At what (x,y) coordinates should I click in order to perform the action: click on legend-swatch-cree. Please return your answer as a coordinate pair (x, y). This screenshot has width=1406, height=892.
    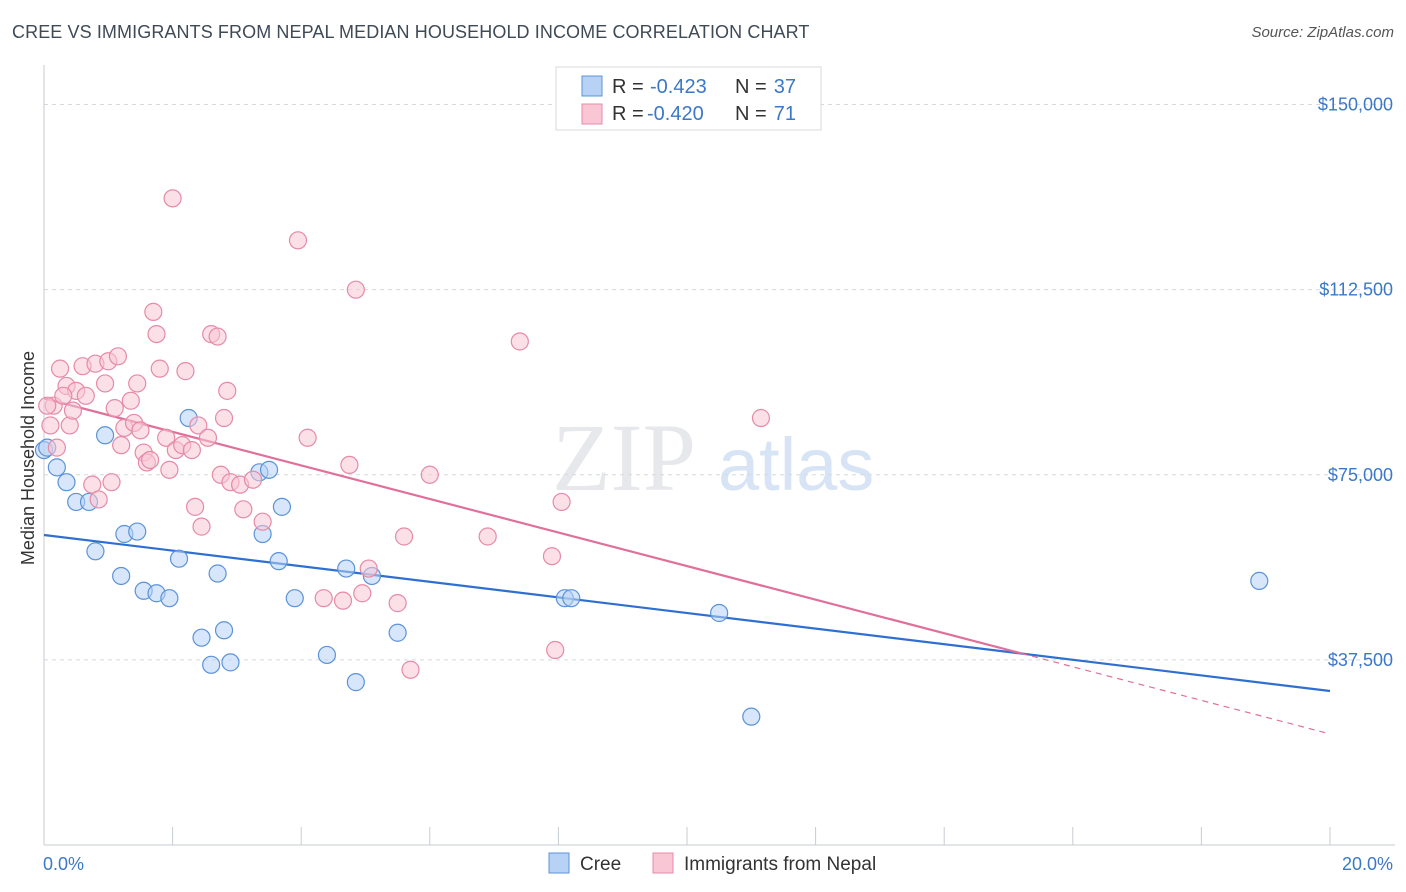
    Looking at the image, I should click on (592, 86).